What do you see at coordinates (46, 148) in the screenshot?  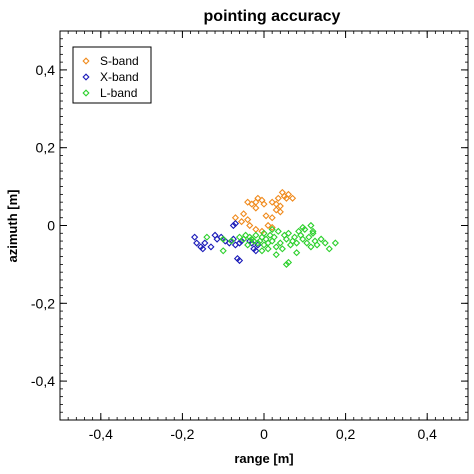 I see `y-tick-label: 0,2` at bounding box center [46, 148].